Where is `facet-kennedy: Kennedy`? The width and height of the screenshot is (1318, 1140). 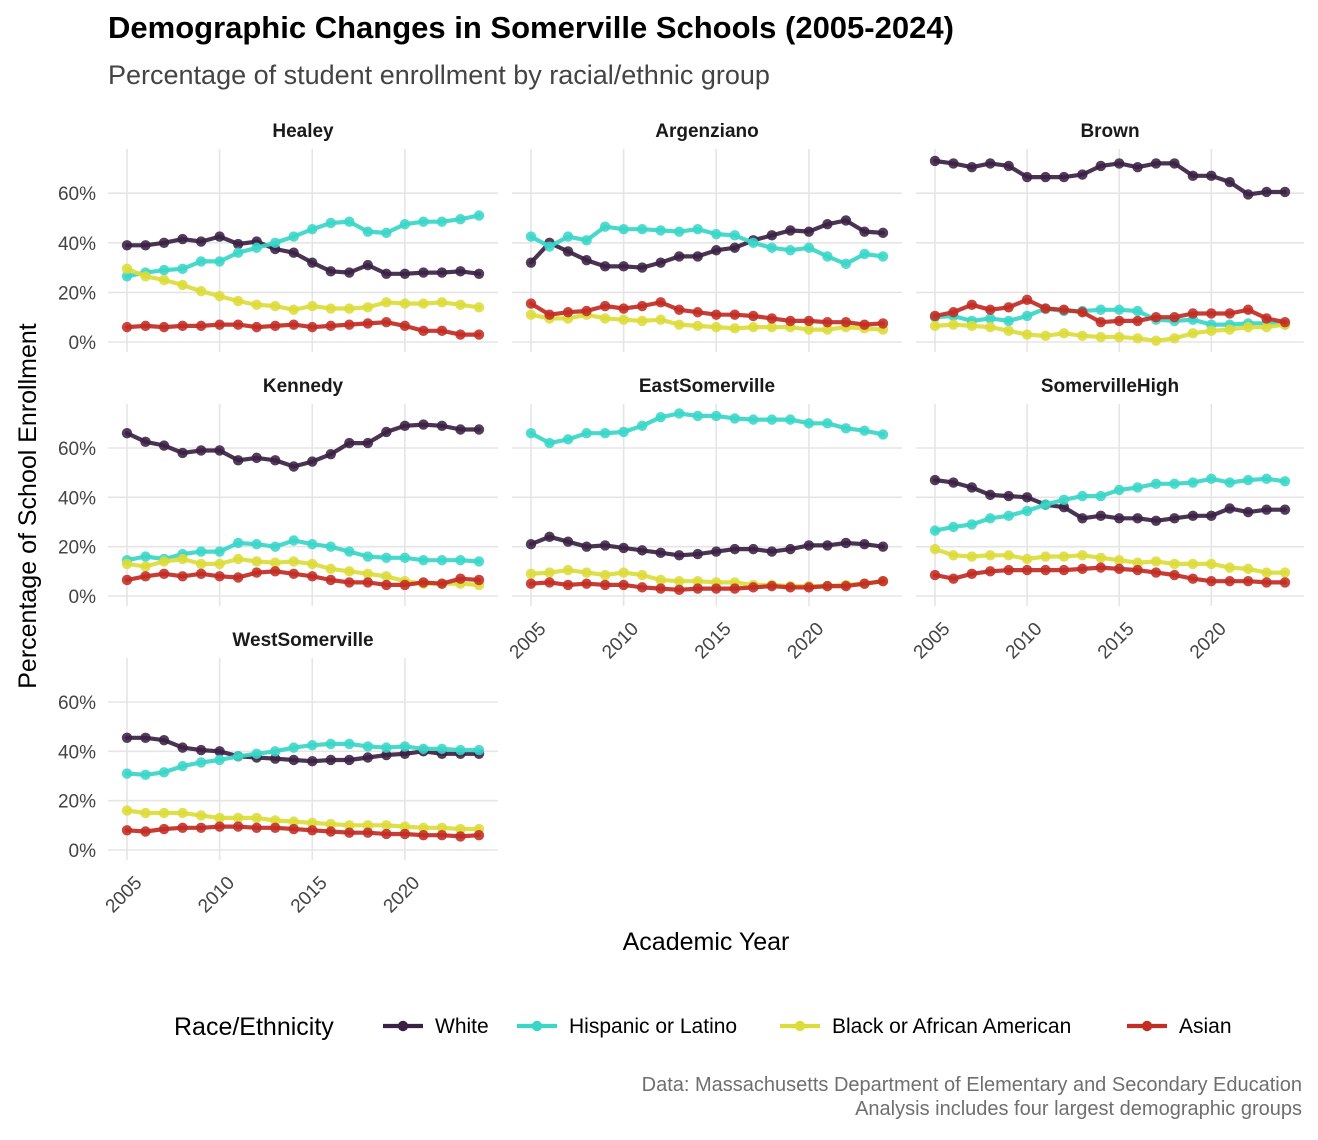
facet-kennedy: Kennedy is located at coordinates (303, 491).